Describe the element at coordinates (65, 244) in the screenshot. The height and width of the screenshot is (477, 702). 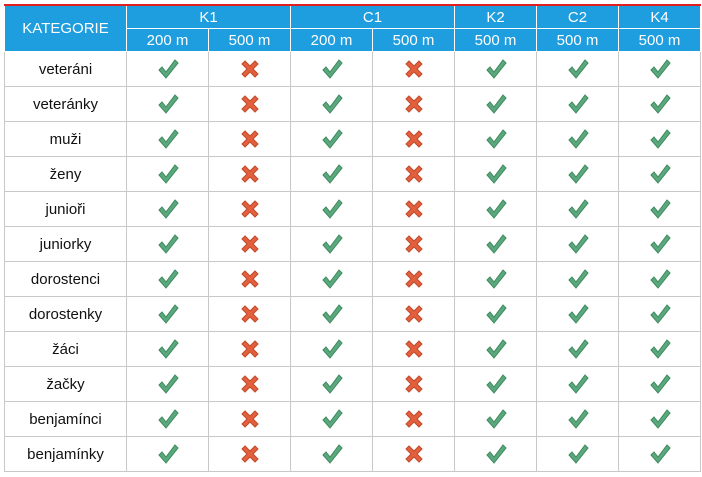
I see `category-cell: juniorky` at that location.